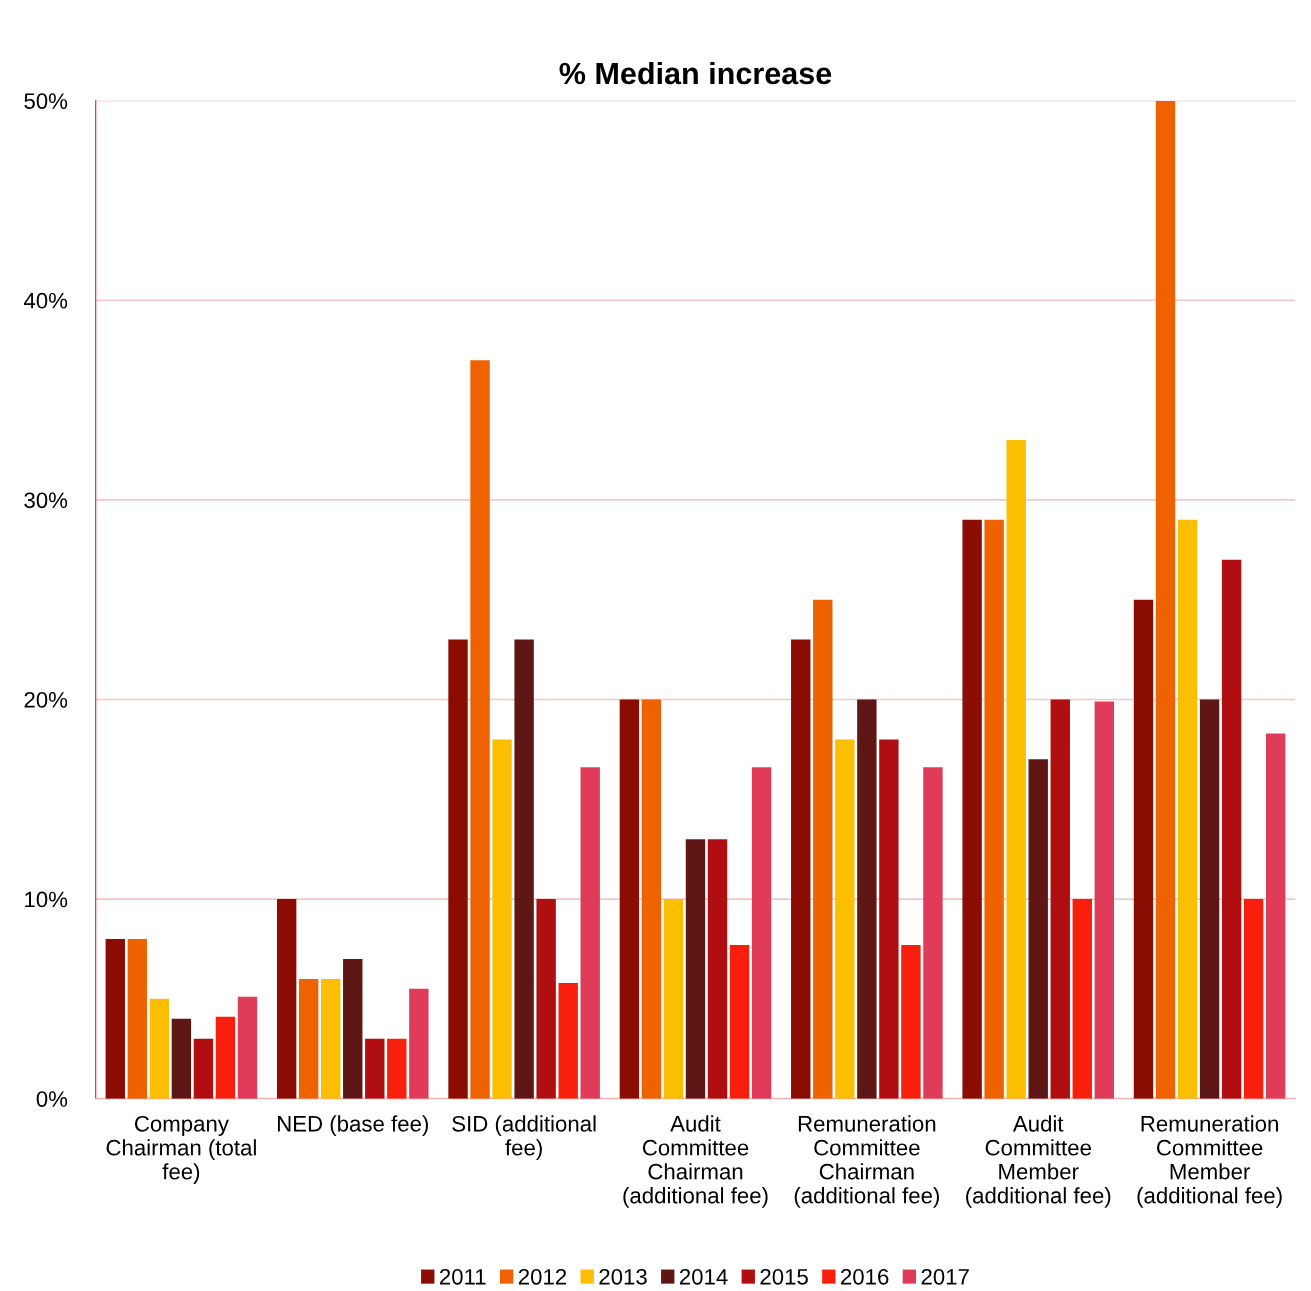 The image size is (1311, 1291). What do you see at coordinates (945, 1276) in the screenshot?
I see `legend-label: 2017` at bounding box center [945, 1276].